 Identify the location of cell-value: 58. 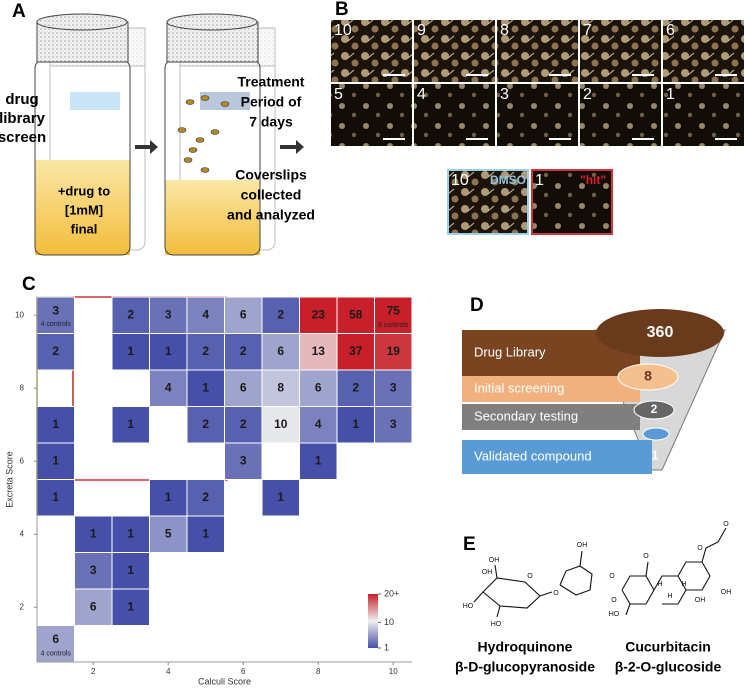
(356, 314).